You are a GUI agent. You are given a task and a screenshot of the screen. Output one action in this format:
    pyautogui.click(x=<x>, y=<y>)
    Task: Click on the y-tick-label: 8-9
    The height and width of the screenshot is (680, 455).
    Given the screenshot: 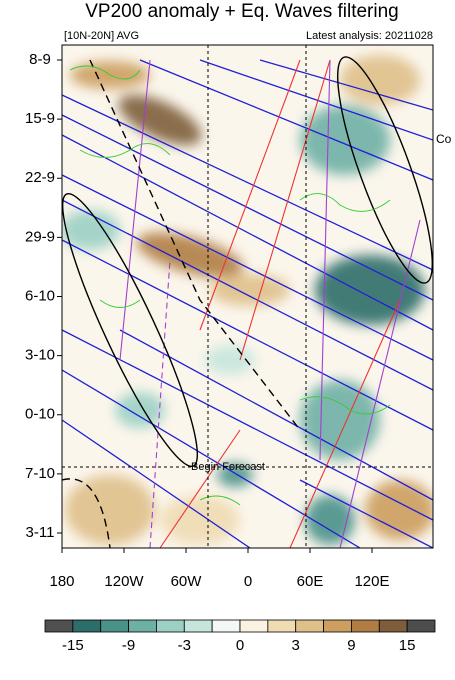 What is the action you would take?
    pyautogui.click(x=40, y=59)
    